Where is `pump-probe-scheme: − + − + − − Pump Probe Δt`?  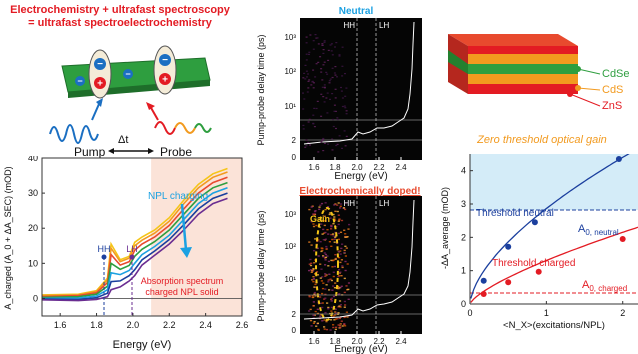
pump-probe-scheme: − + − + − − Pump Probe Δt is located at coordinates (130, 102).